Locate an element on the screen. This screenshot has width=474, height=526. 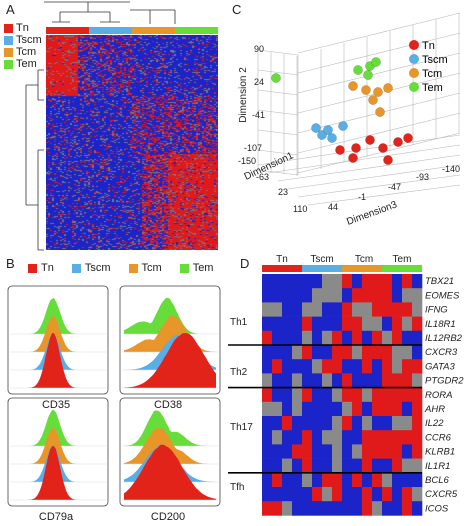
legend-swatch is located at coordinates (76, 268).